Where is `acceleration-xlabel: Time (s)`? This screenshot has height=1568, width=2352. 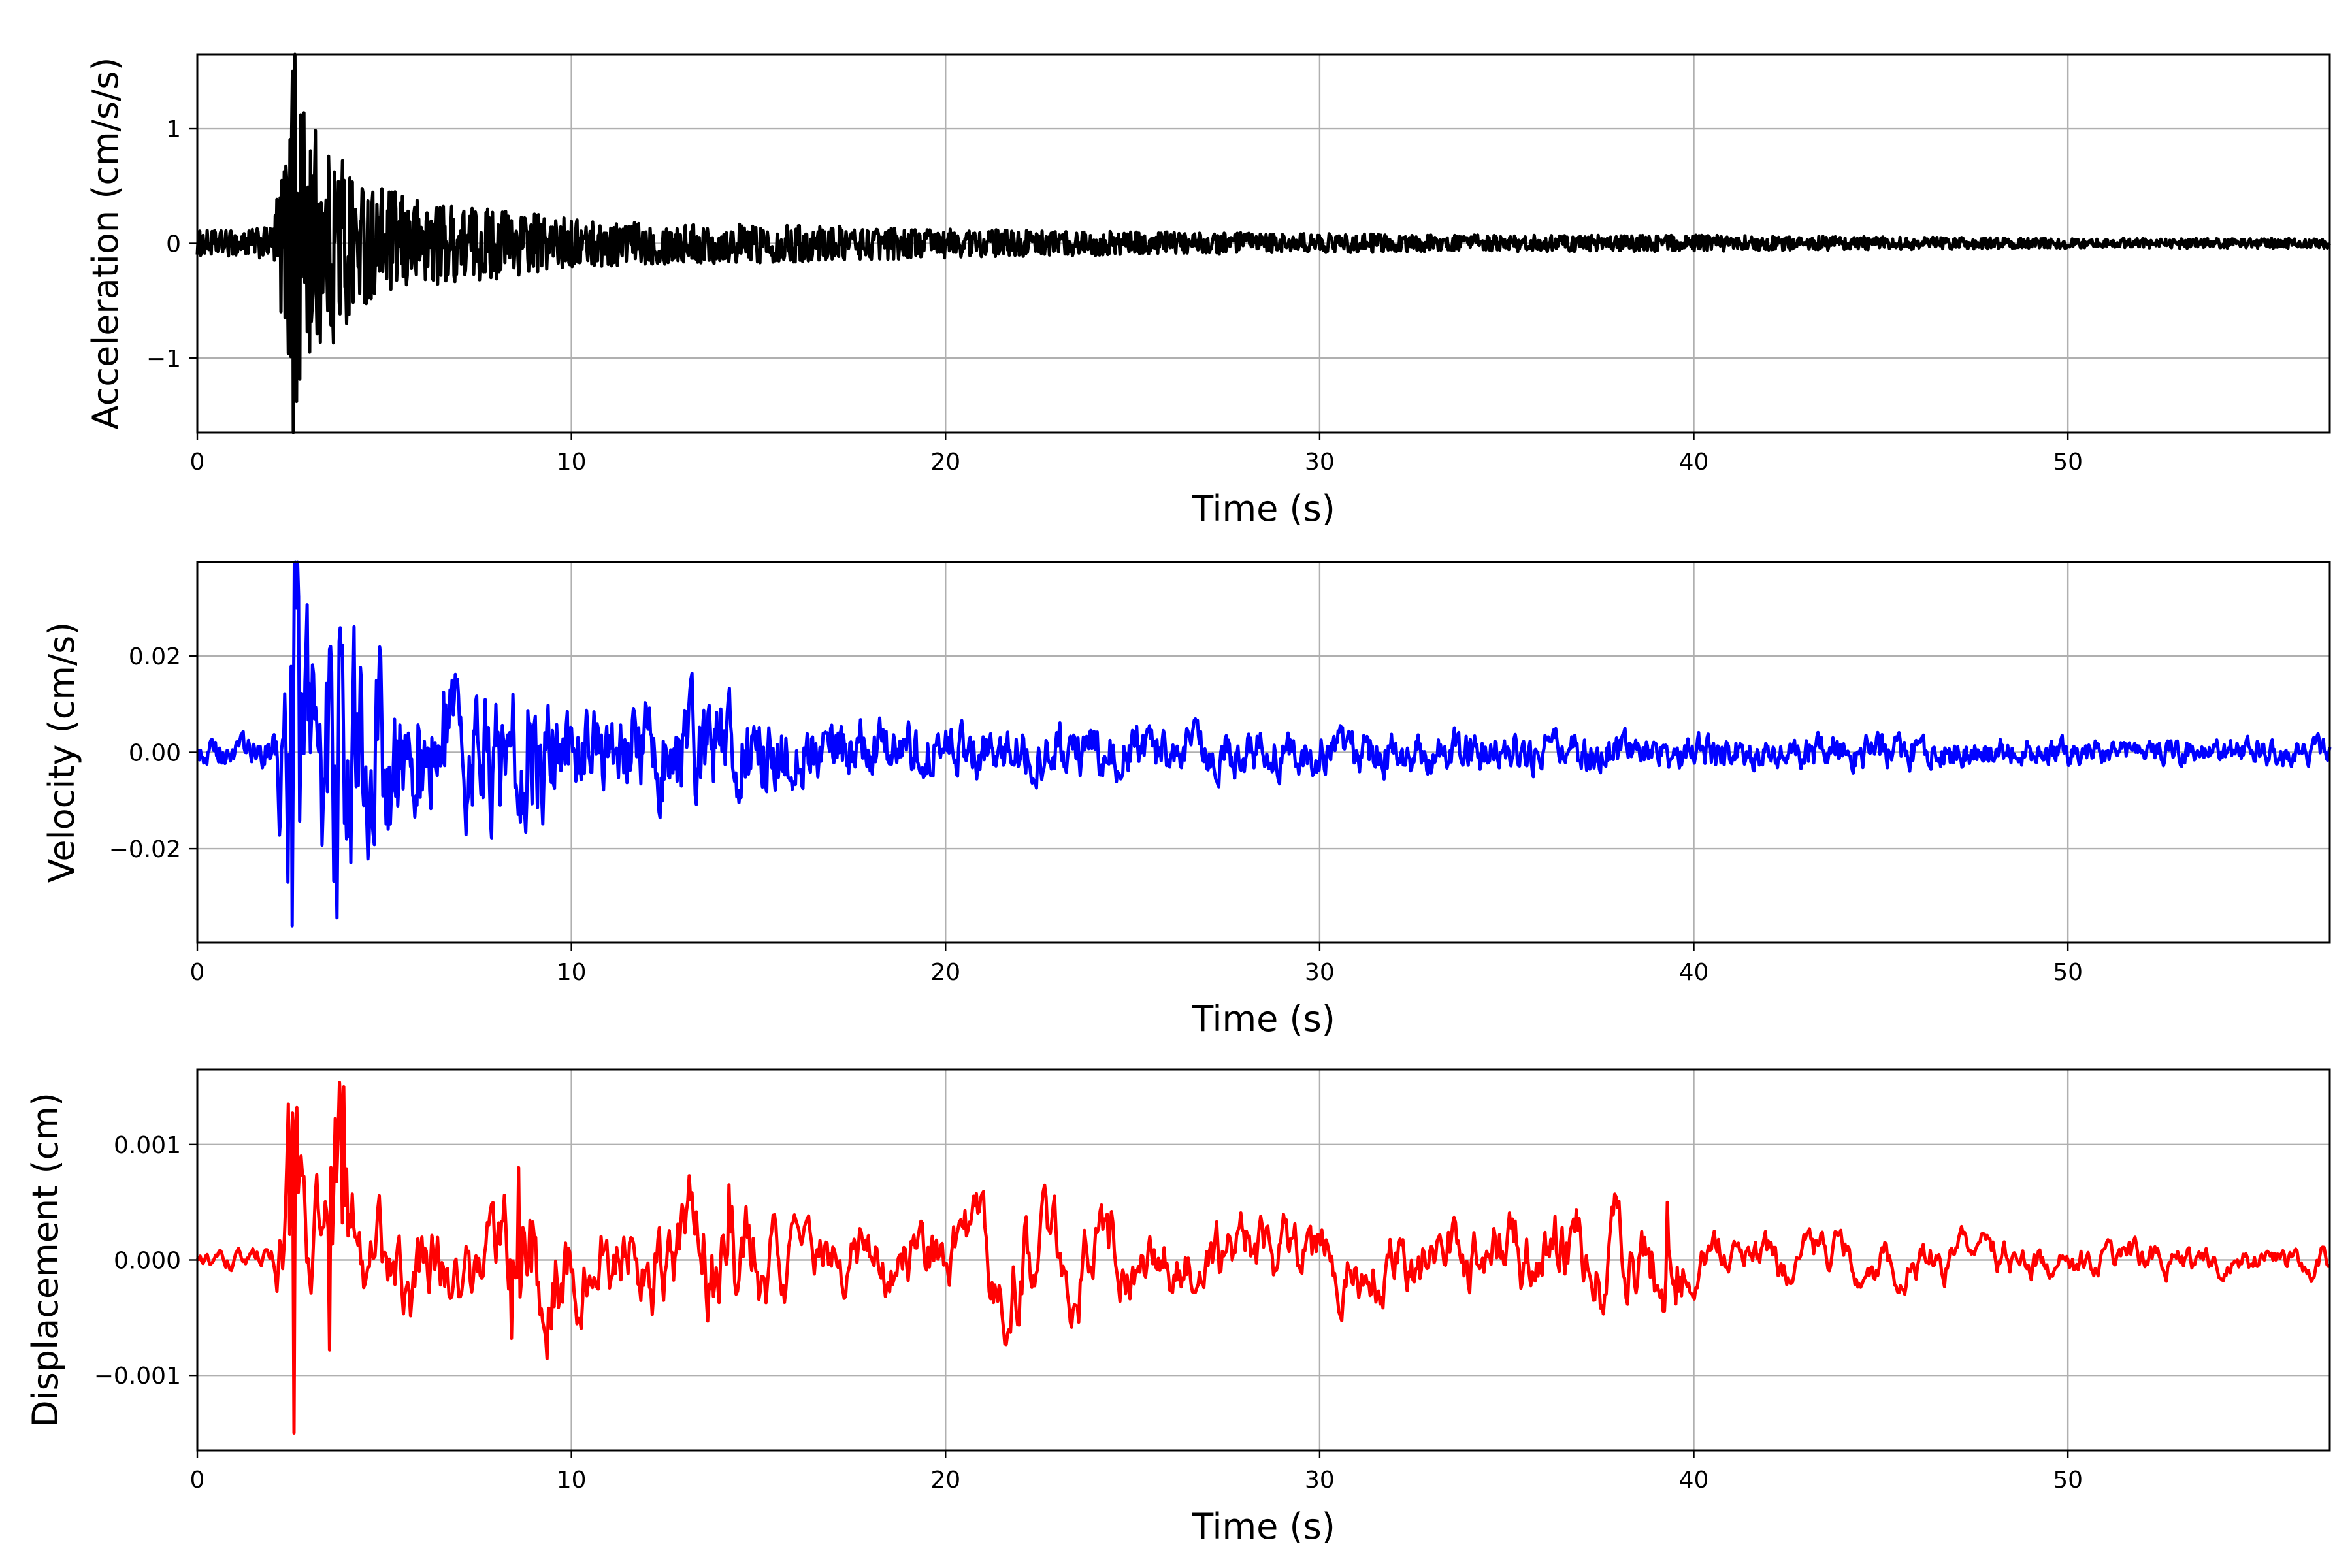 acceleration-xlabel: Time (s) is located at coordinates (1263, 508).